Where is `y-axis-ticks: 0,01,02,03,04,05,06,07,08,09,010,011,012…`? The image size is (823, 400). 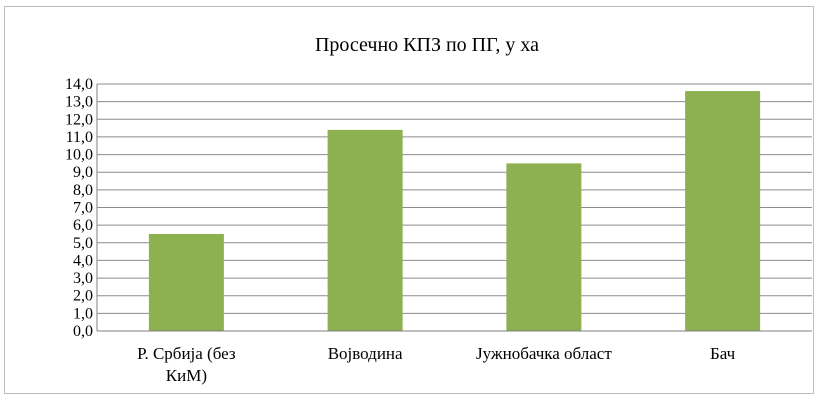 y-axis-ticks: 0,01,02,03,04,05,06,07,08,09,010,011,012… is located at coordinates (79, 208).